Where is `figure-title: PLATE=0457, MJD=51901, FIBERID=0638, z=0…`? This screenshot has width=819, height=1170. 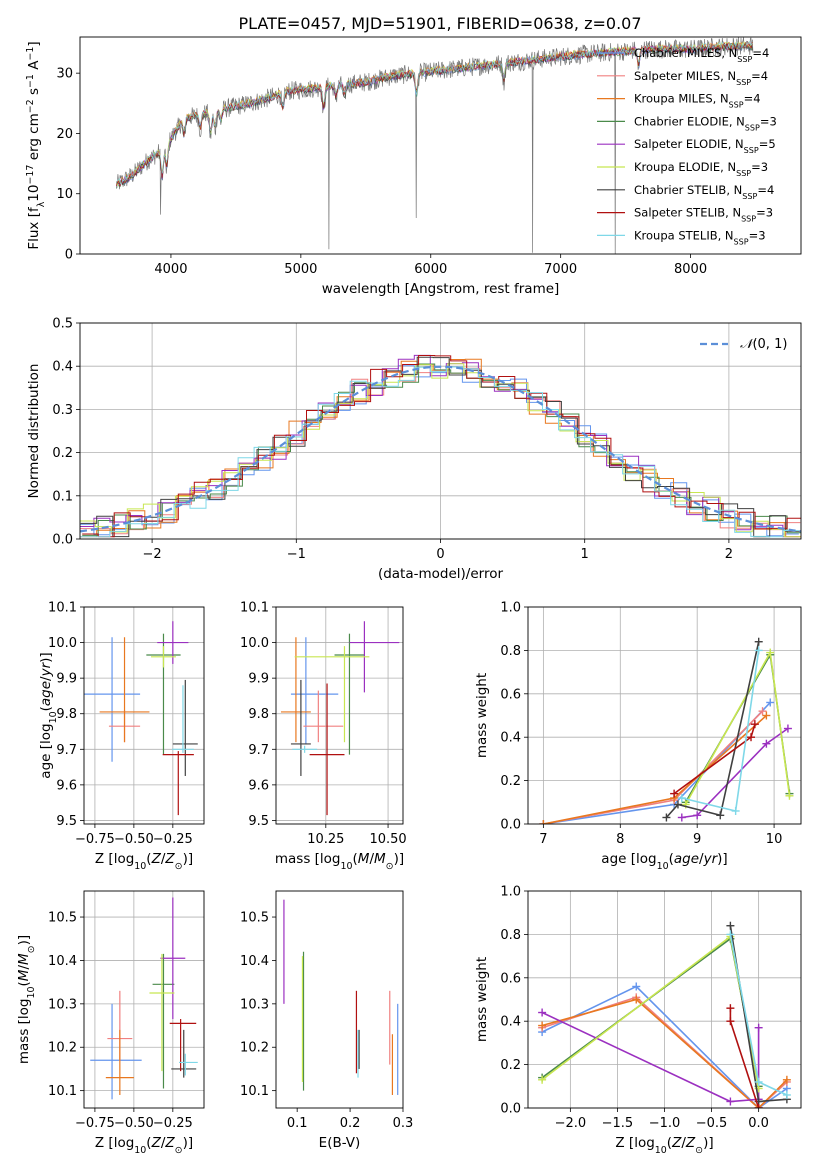 figure-title: PLATE=0457, MJD=51901, FIBERID=0638, z=0… is located at coordinates (439, 23).